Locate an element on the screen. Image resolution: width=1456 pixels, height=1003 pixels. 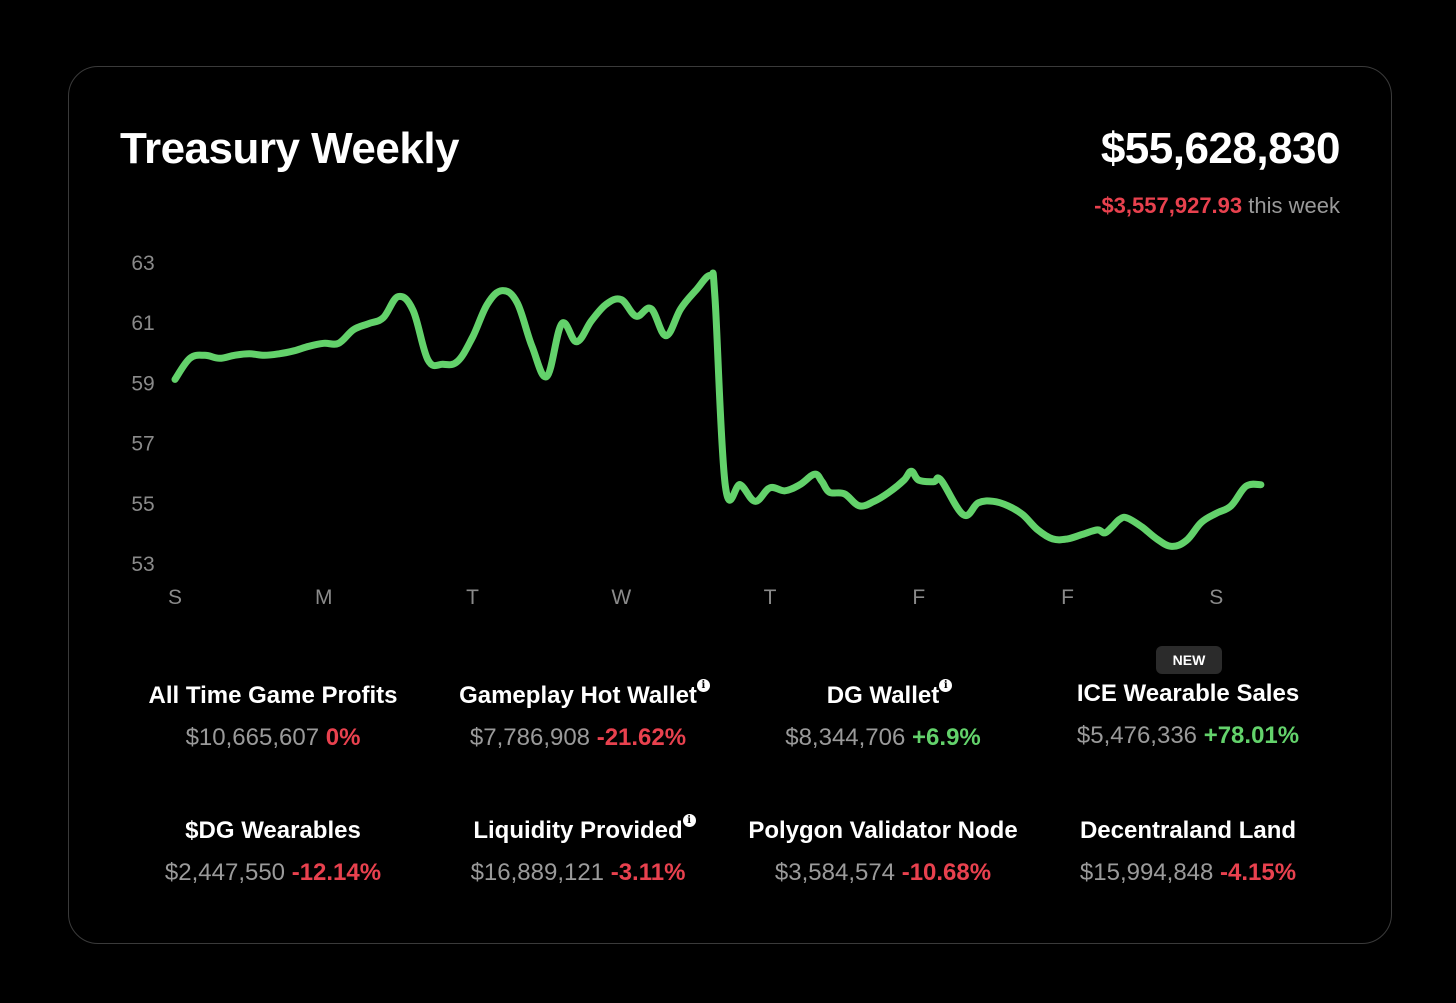
y-tick-label: 55 is located at coordinates (142, 504).